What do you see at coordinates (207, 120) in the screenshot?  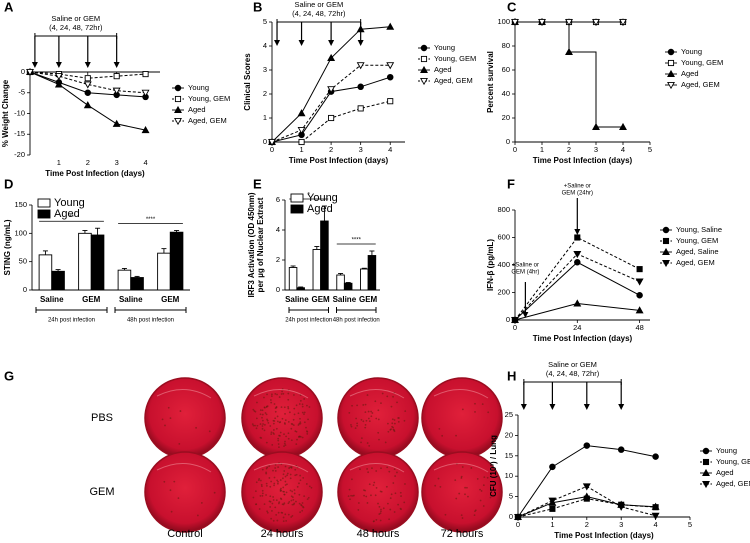 I see `legend-label: Aged, GEM` at bounding box center [207, 120].